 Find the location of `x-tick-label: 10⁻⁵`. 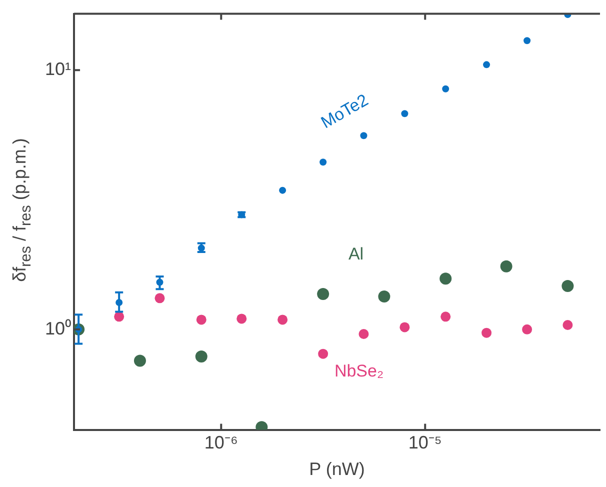

x-tick-label: 10⁻⁵ is located at coordinates (425, 442).